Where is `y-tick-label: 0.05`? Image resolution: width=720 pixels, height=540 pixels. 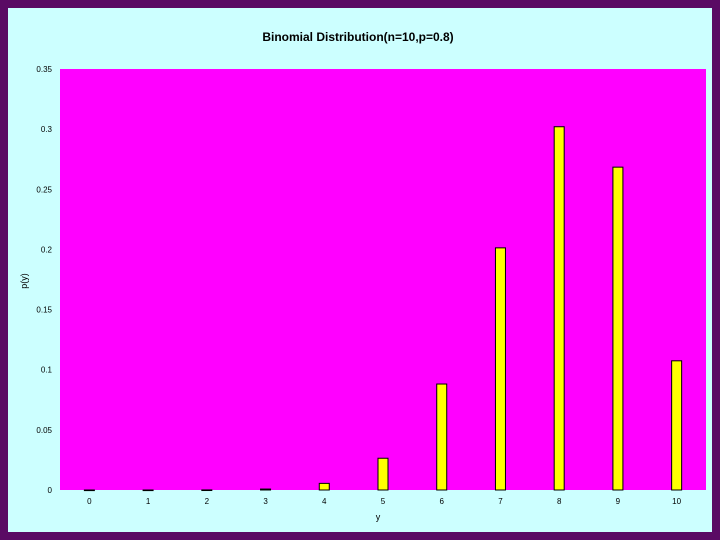 y-tick-label: 0.05 is located at coordinates (44, 430).